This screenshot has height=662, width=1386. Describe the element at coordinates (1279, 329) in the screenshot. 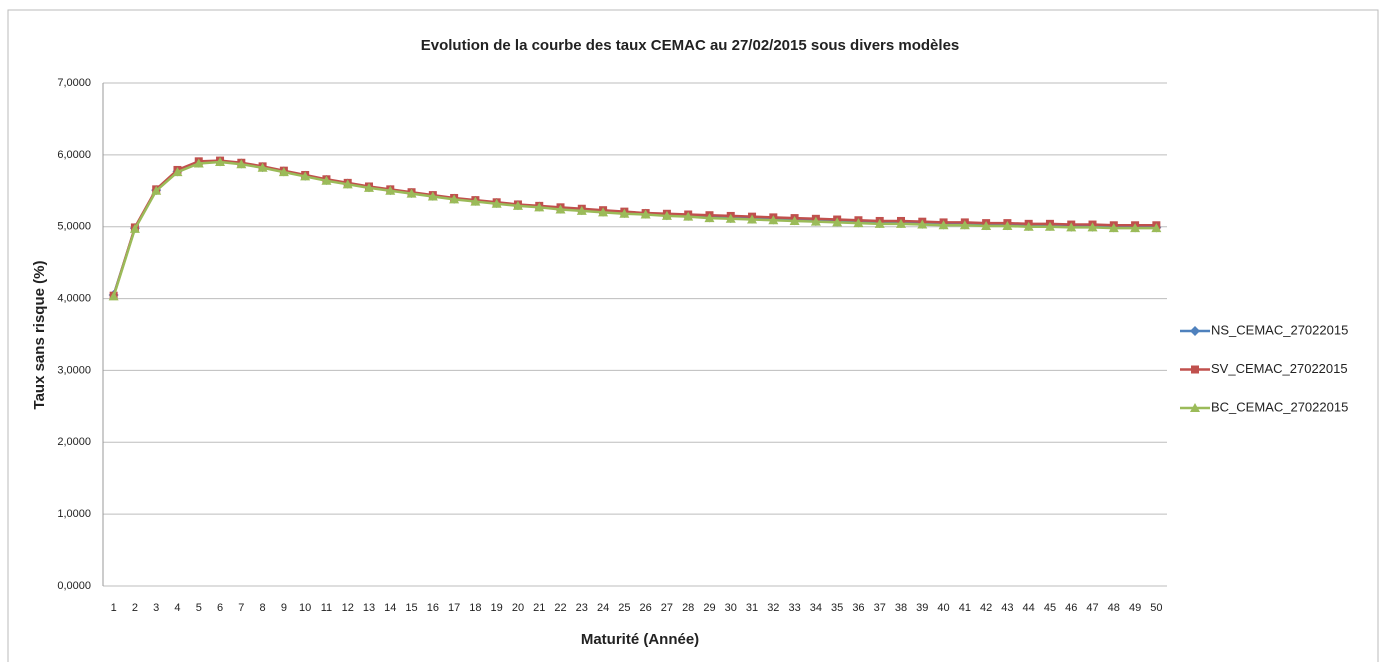

I see `legend-label: NS_CEMAC_27022015` at that location.